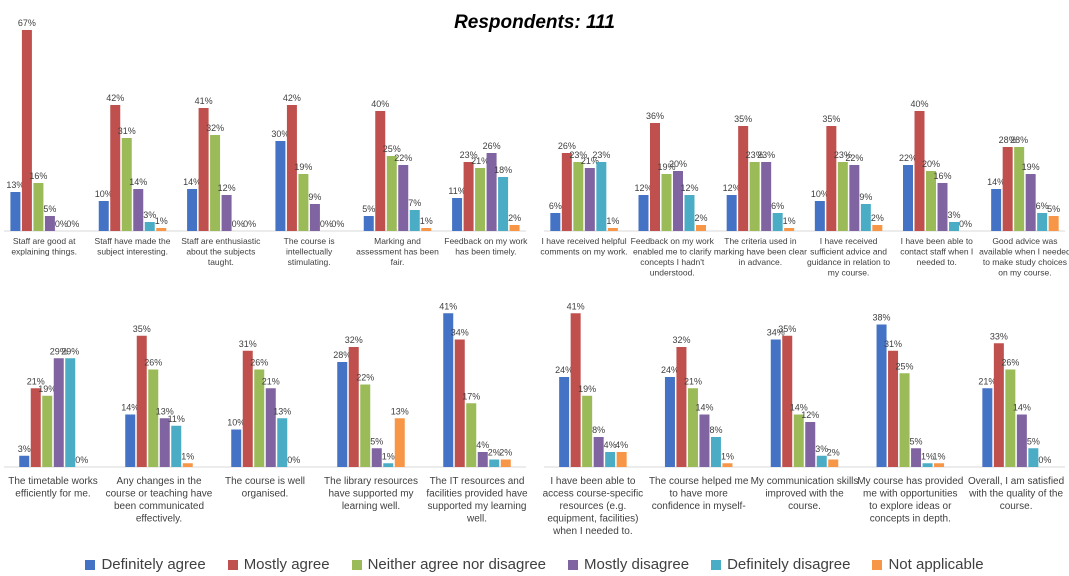  Describe the element at coordinates (280, 134) in the screenshot. I see `data-label-top-left-3-0: 30%` at that location.